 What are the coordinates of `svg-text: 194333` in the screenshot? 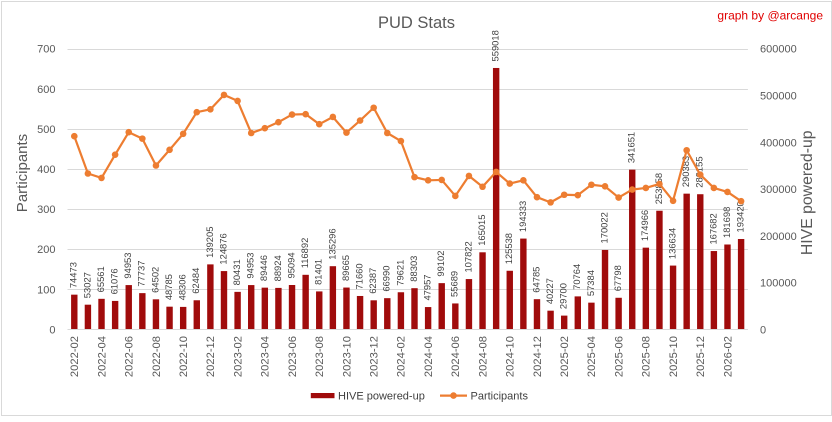 It's located at (522, 216).